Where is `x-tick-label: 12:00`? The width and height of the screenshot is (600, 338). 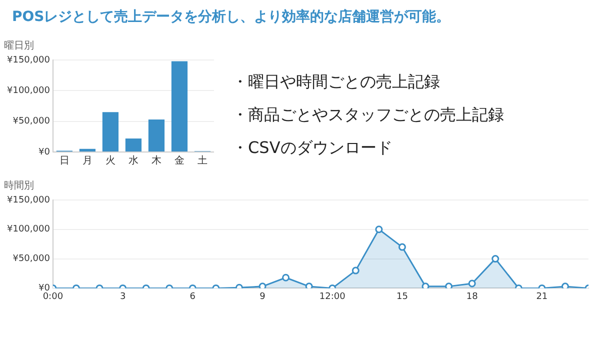
x-tick-label: 12:00 is located at coordinates (332, 297).